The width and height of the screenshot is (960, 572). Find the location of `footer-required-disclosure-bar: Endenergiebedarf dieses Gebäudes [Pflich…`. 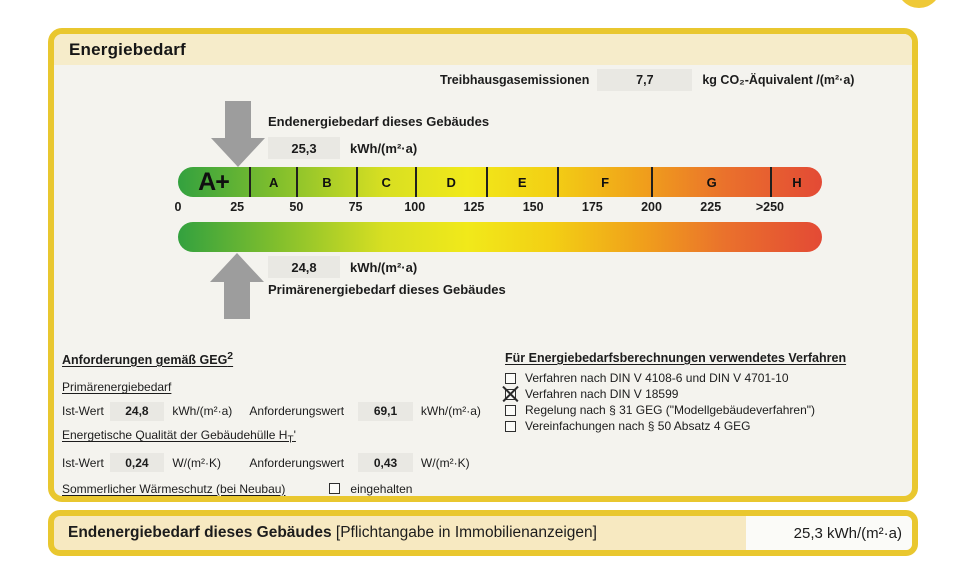

footer-required-disclosure-bar: Endenergiebedarf dieses Gebäudes [Pflich… is located at coordinates (483, 533).